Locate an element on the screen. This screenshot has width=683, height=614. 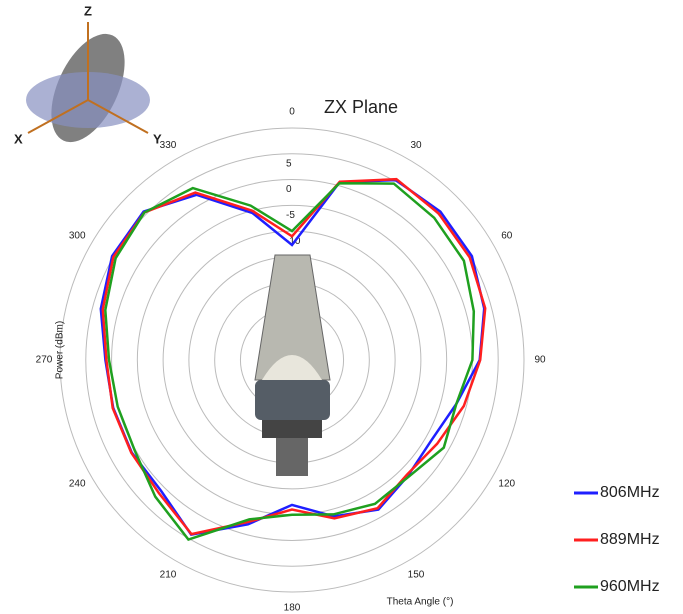
theta-axis-label: Theta Angle (°) is located at coordinates (420, 602).